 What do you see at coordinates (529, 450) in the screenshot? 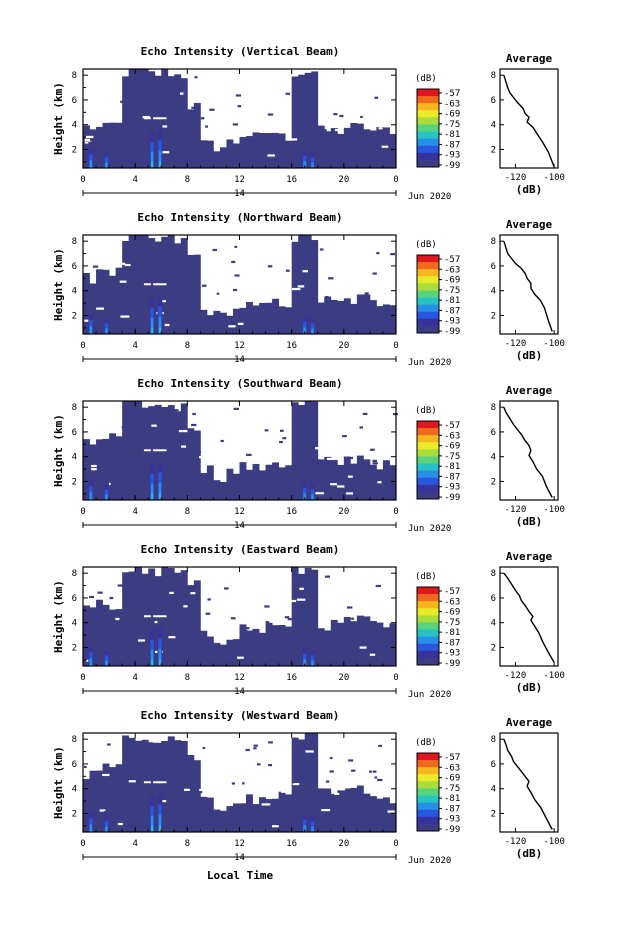
I see `average-frame` at bounding box center [529, 450].